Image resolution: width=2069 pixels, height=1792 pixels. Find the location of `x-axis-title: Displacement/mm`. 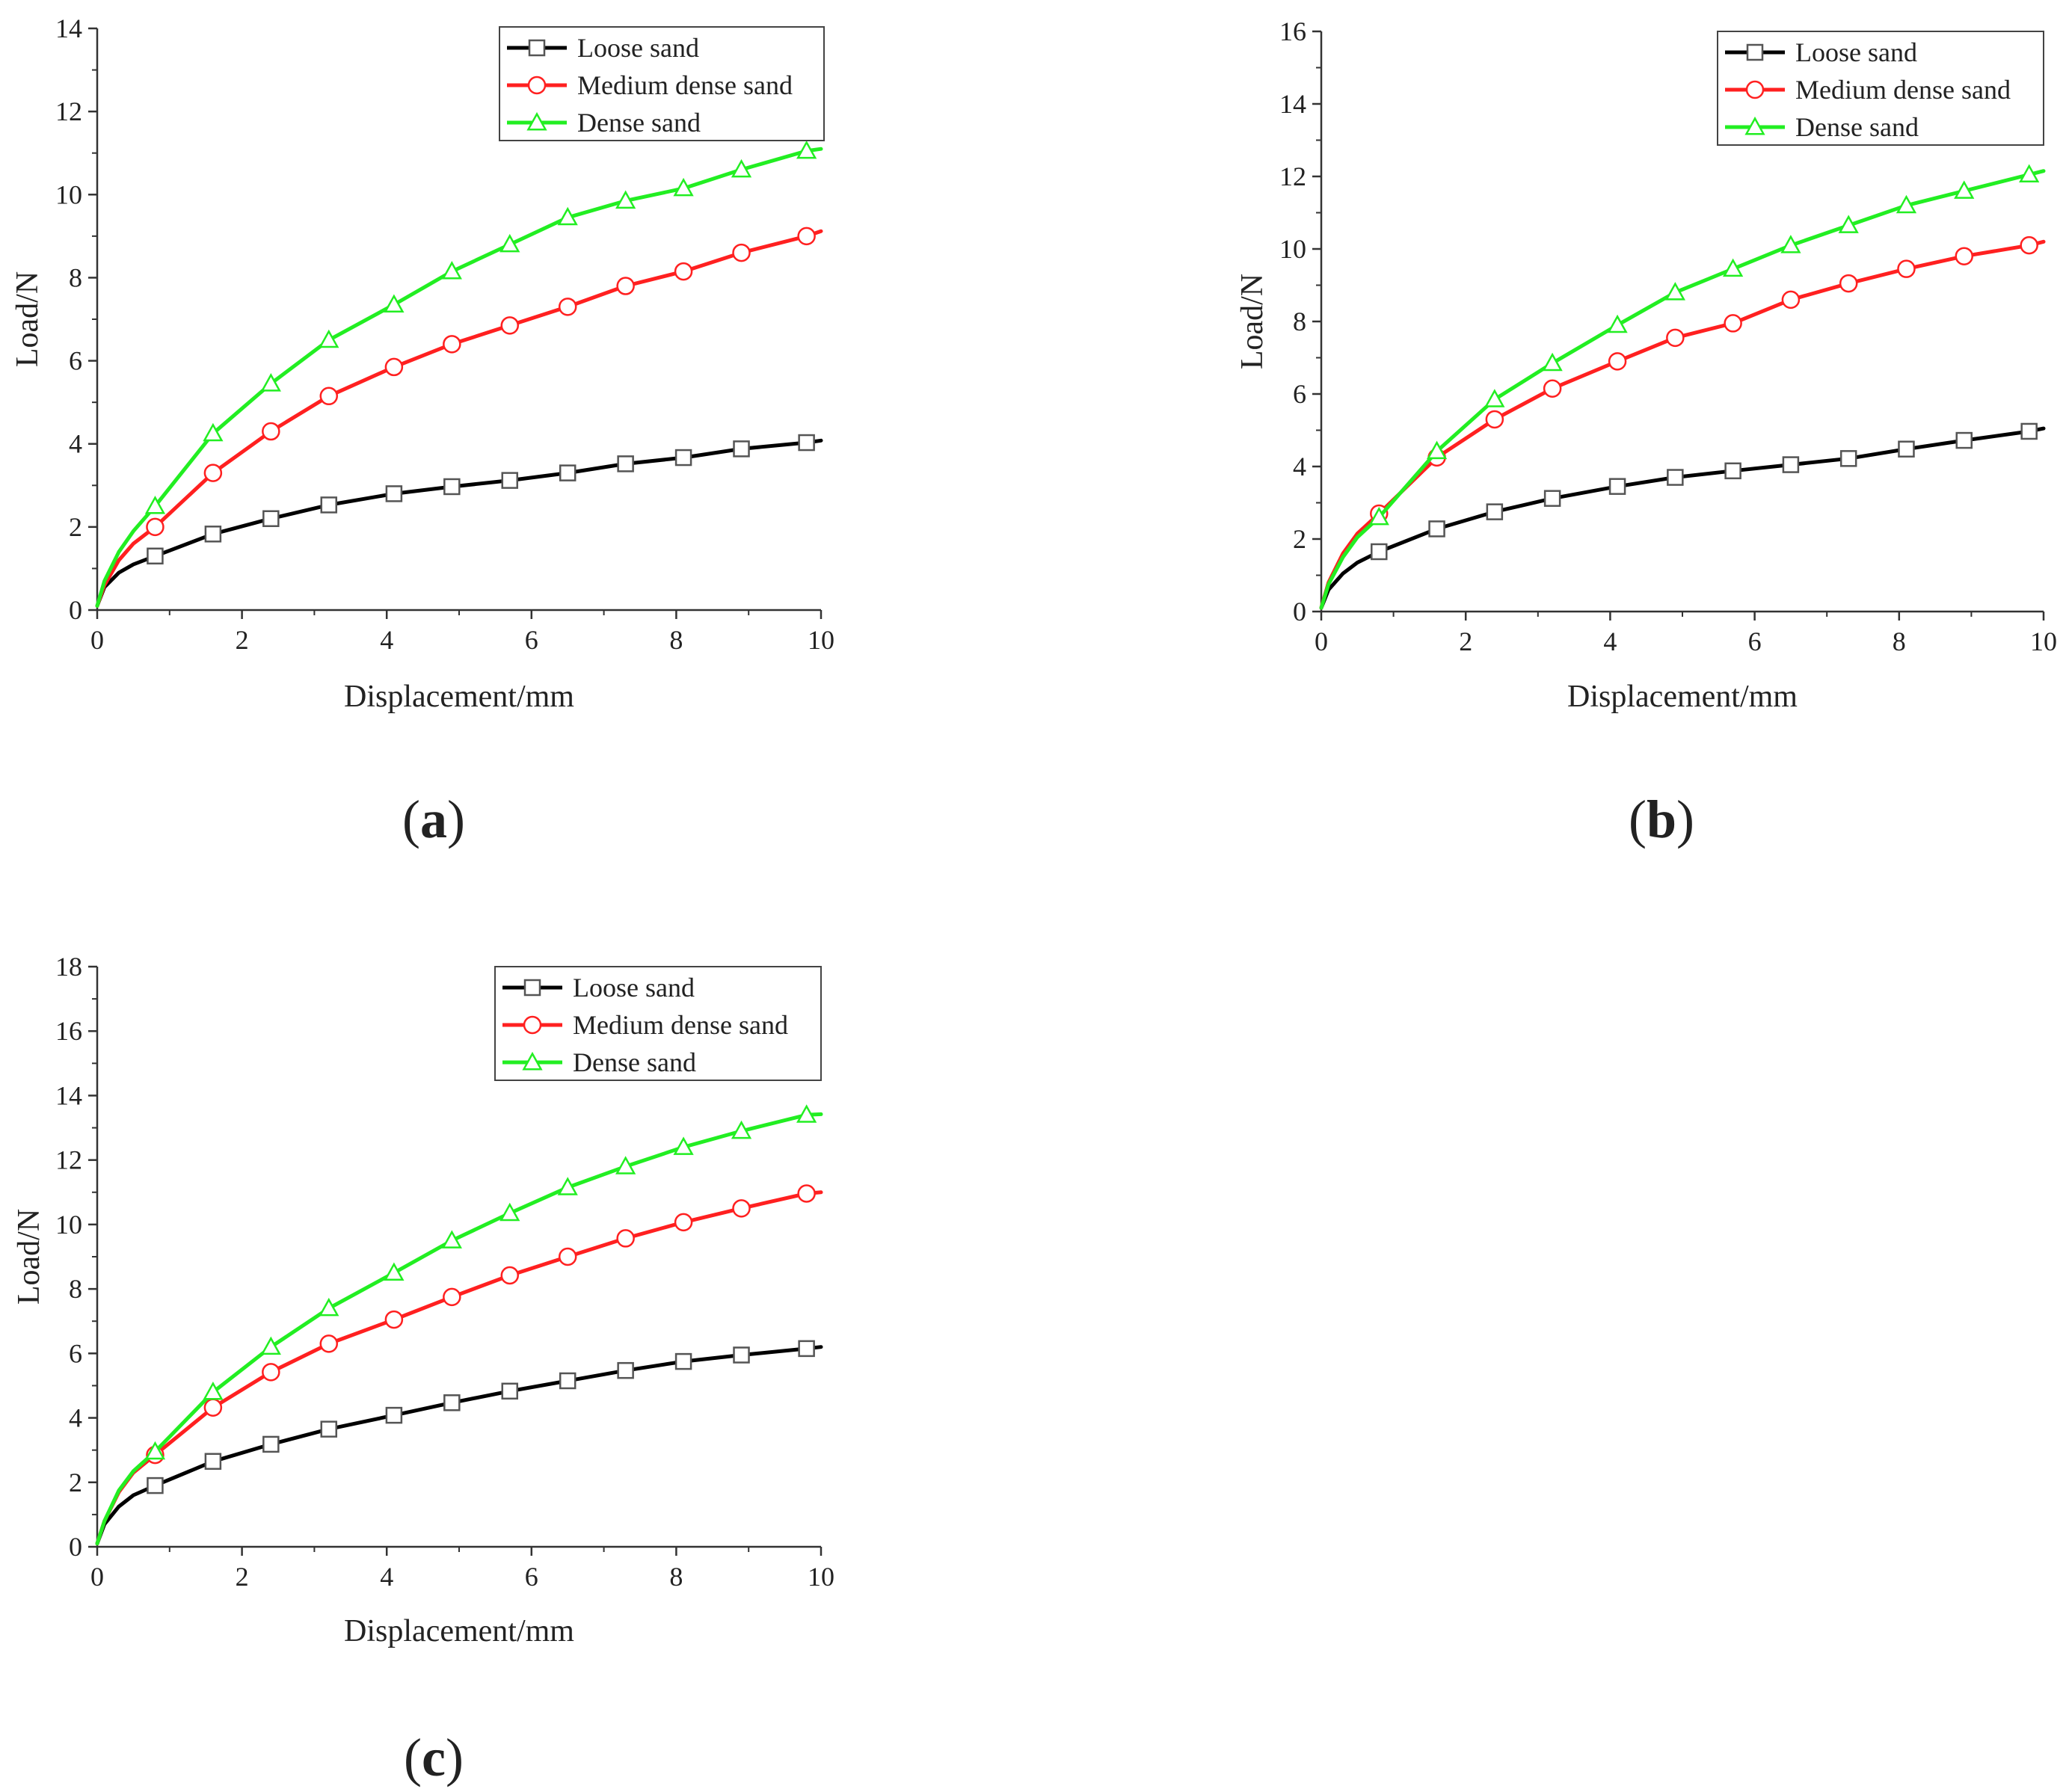

x-axis-title: Displacement/mm is located at coordinates (459, 1631).